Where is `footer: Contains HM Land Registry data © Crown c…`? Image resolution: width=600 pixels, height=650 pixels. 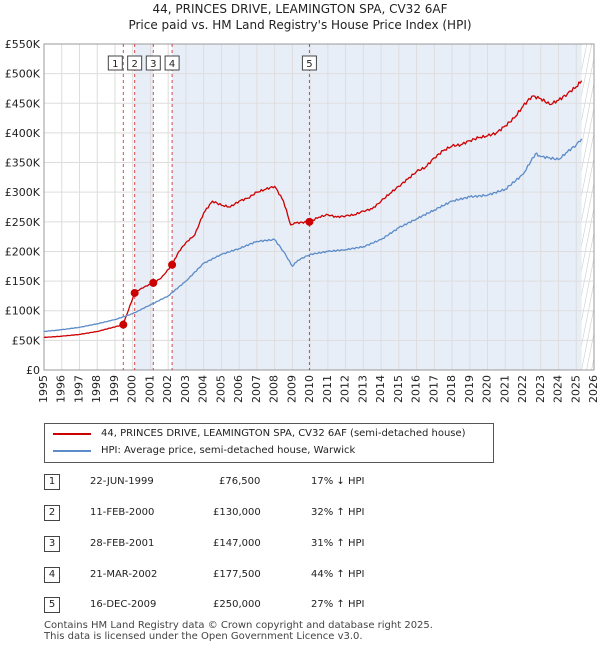
footer: Contains HM Land Registry data © Crown c… is located at coordinates (238, 631).